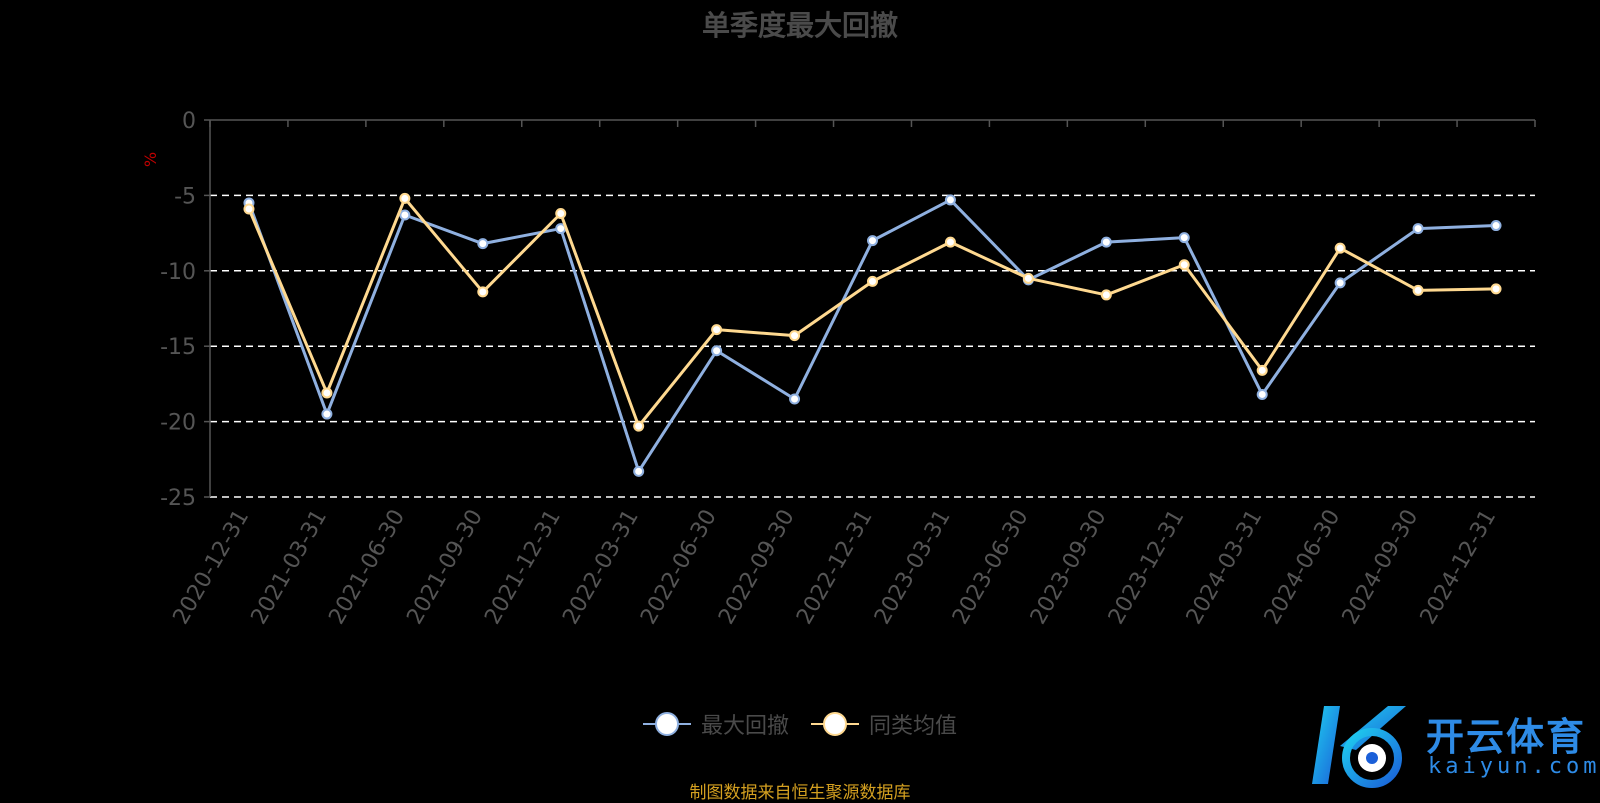 This screenshot has height=803, width=1600. Describe the element at coordinates (913, 726) in the screenshot. I see `legend-label-series2: 同类均值` at that location.